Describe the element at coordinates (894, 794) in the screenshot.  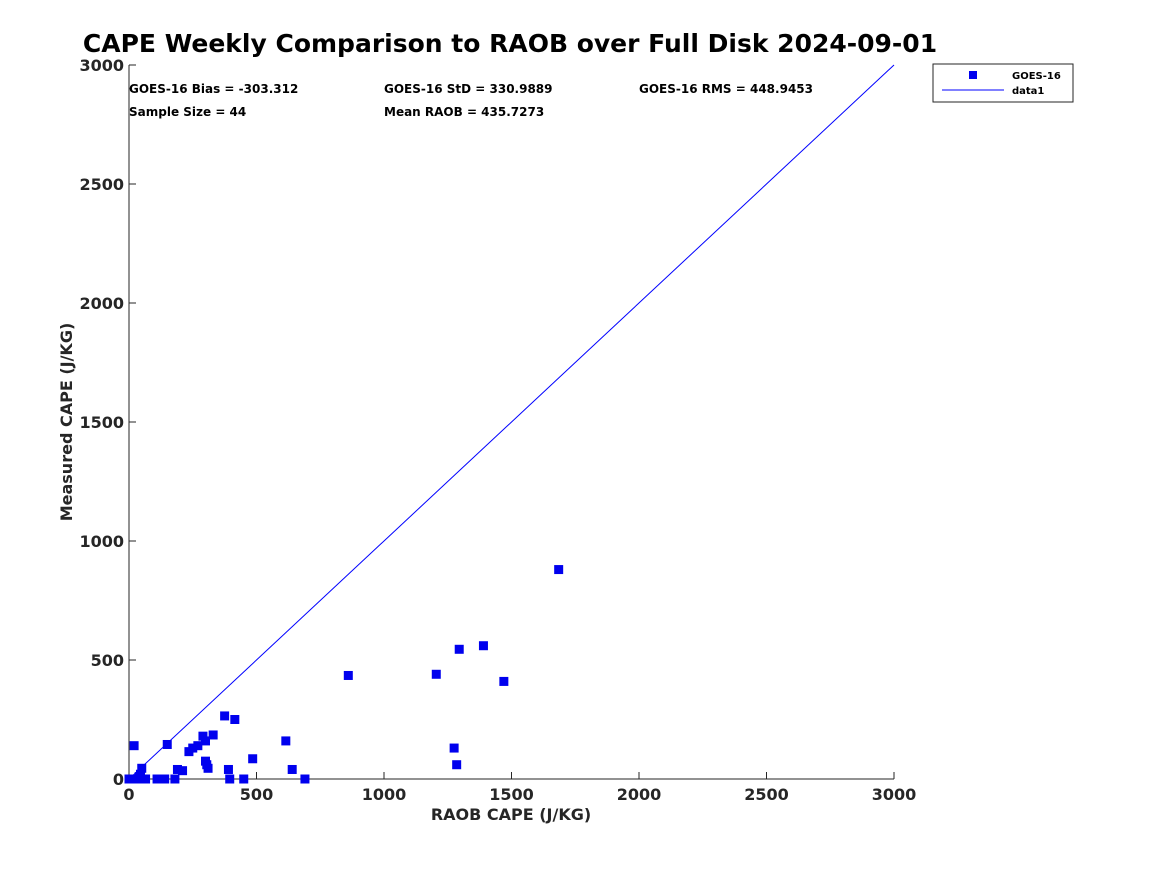
I see `x-tick-label: 3000` at that location.